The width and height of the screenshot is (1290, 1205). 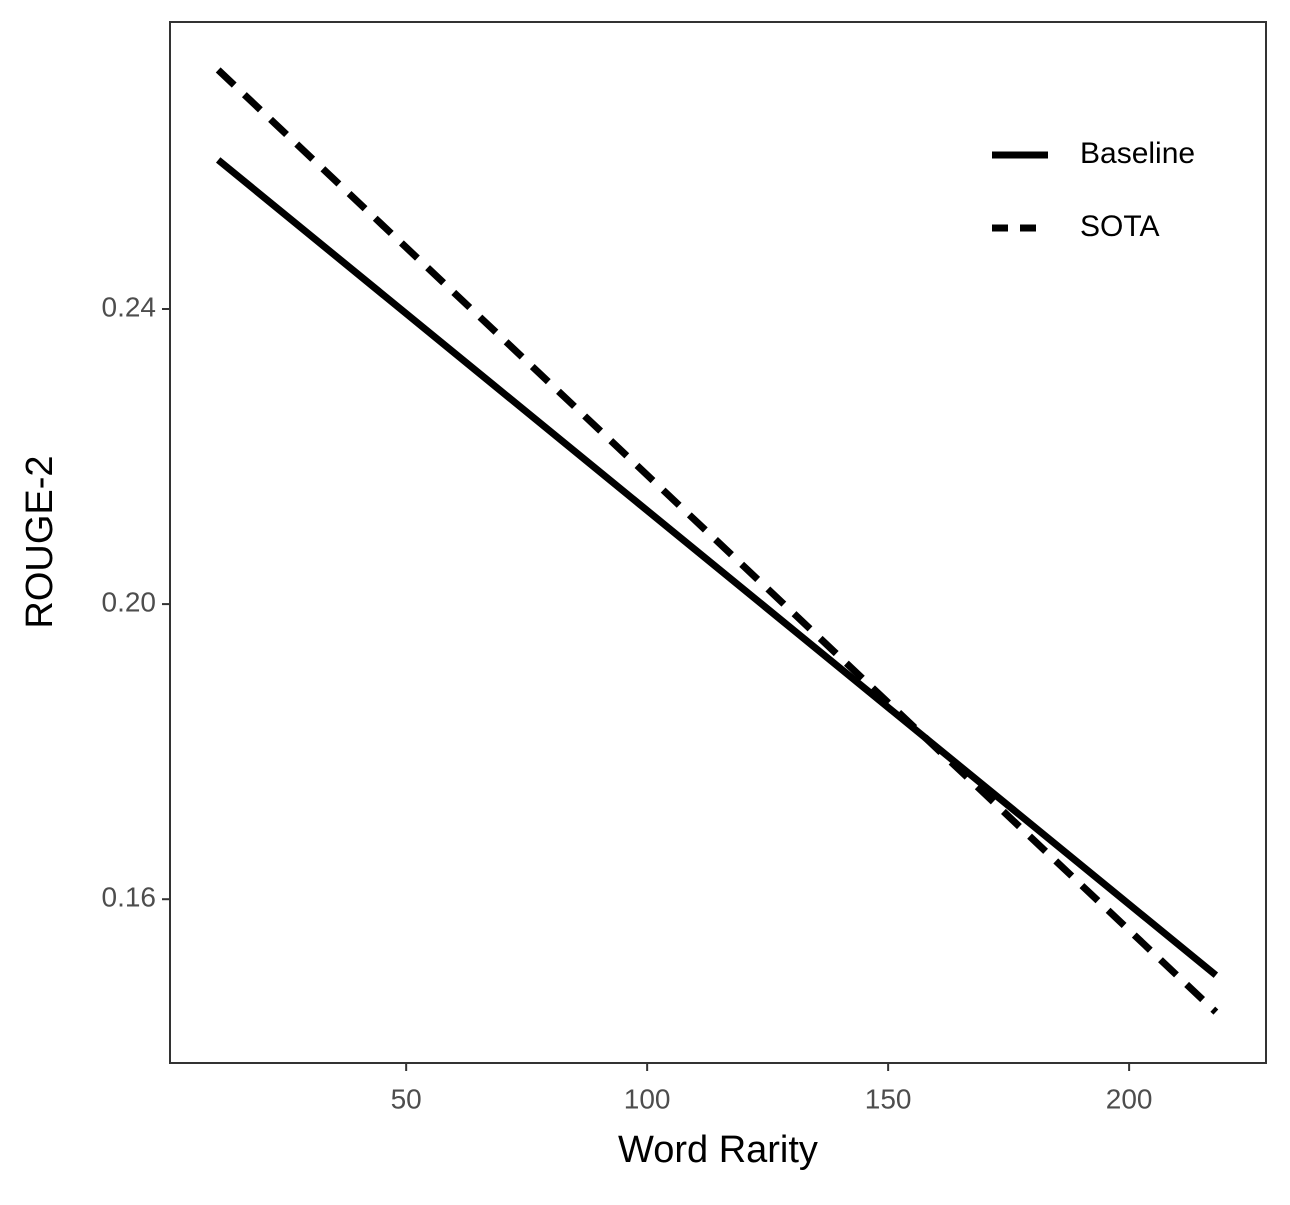 I want to click on x-tick-label: 150, so click(x=888, y=1098).